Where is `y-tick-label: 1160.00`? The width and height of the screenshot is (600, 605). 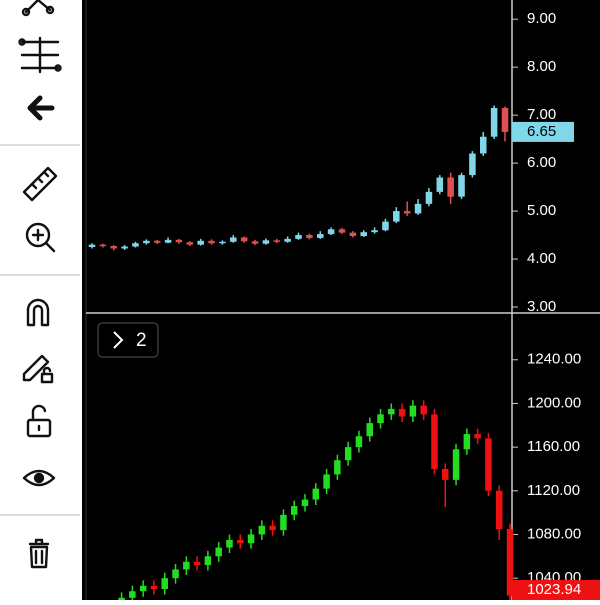
y-tick-label: 1160.00 is located at coordinates (553, 446).